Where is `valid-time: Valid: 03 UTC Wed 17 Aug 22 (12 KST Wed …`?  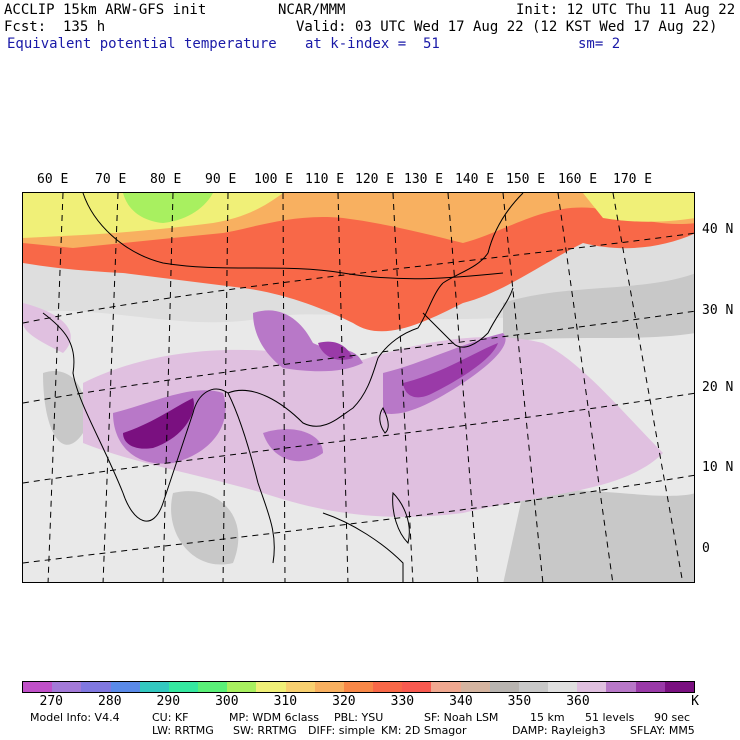
valid-time: Valid: 03 UTC Wed 17 Aug 22 (12 KST Wed … is located at coordinates (507, 27).